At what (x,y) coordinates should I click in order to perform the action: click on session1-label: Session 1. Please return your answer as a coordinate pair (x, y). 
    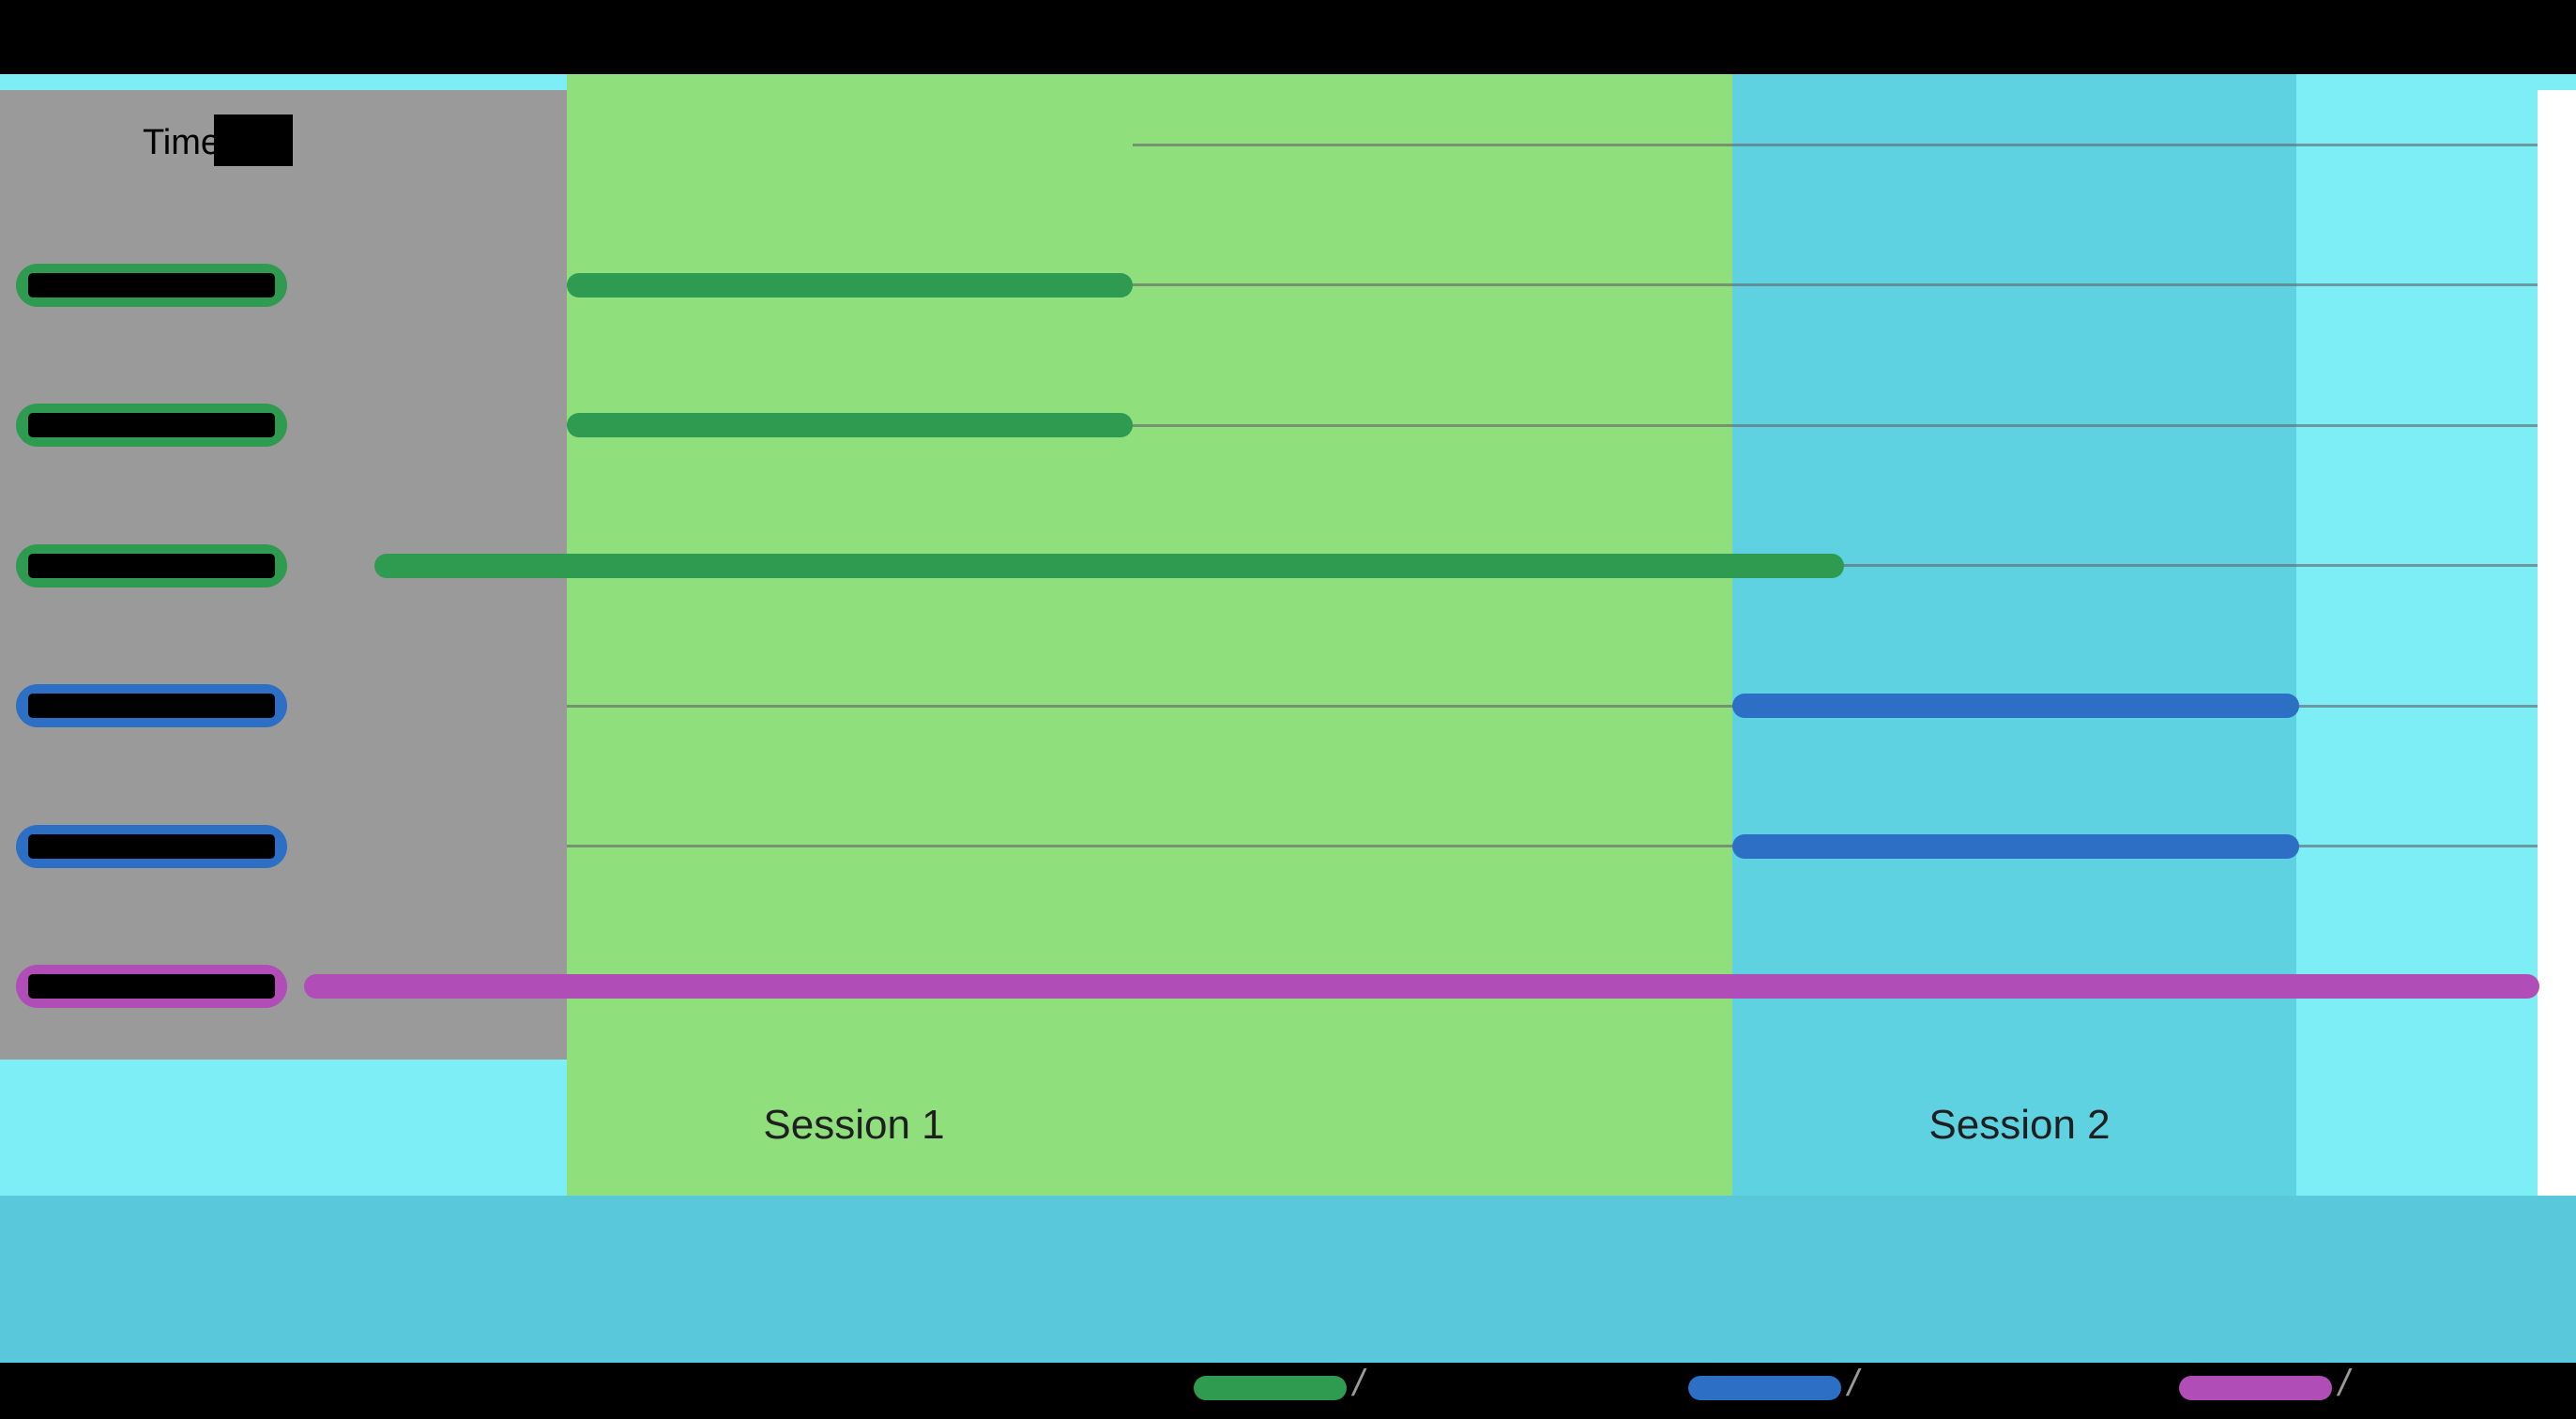
    Looking at the image, I should click on (854, 1125).